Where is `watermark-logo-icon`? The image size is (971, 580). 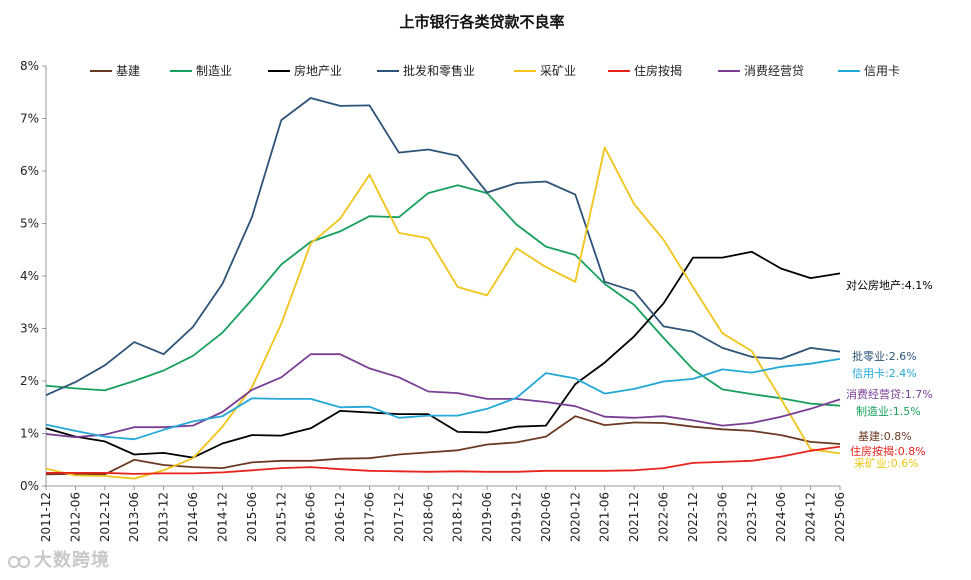
watermark-logo-icon is located at coordinates (19, 562).